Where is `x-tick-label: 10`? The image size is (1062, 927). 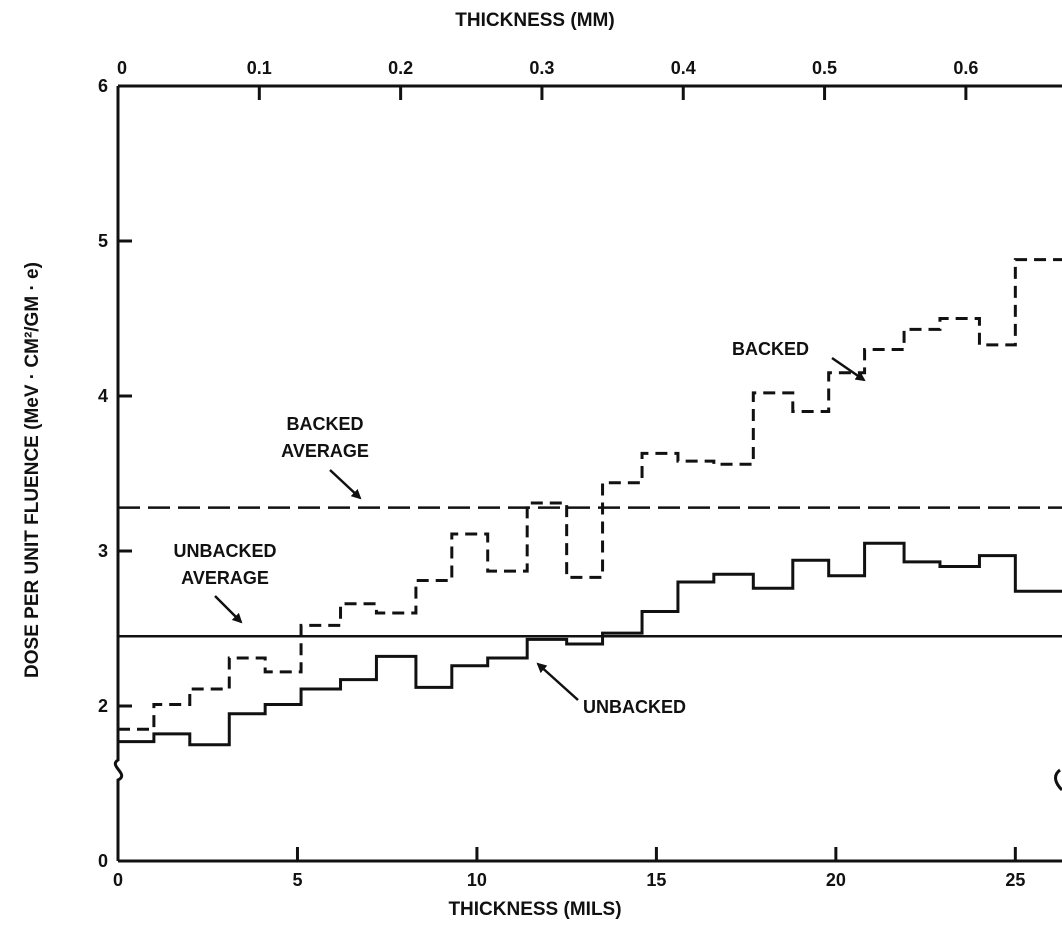
x-tick-label: 10 is located at coordinates (477, 880).